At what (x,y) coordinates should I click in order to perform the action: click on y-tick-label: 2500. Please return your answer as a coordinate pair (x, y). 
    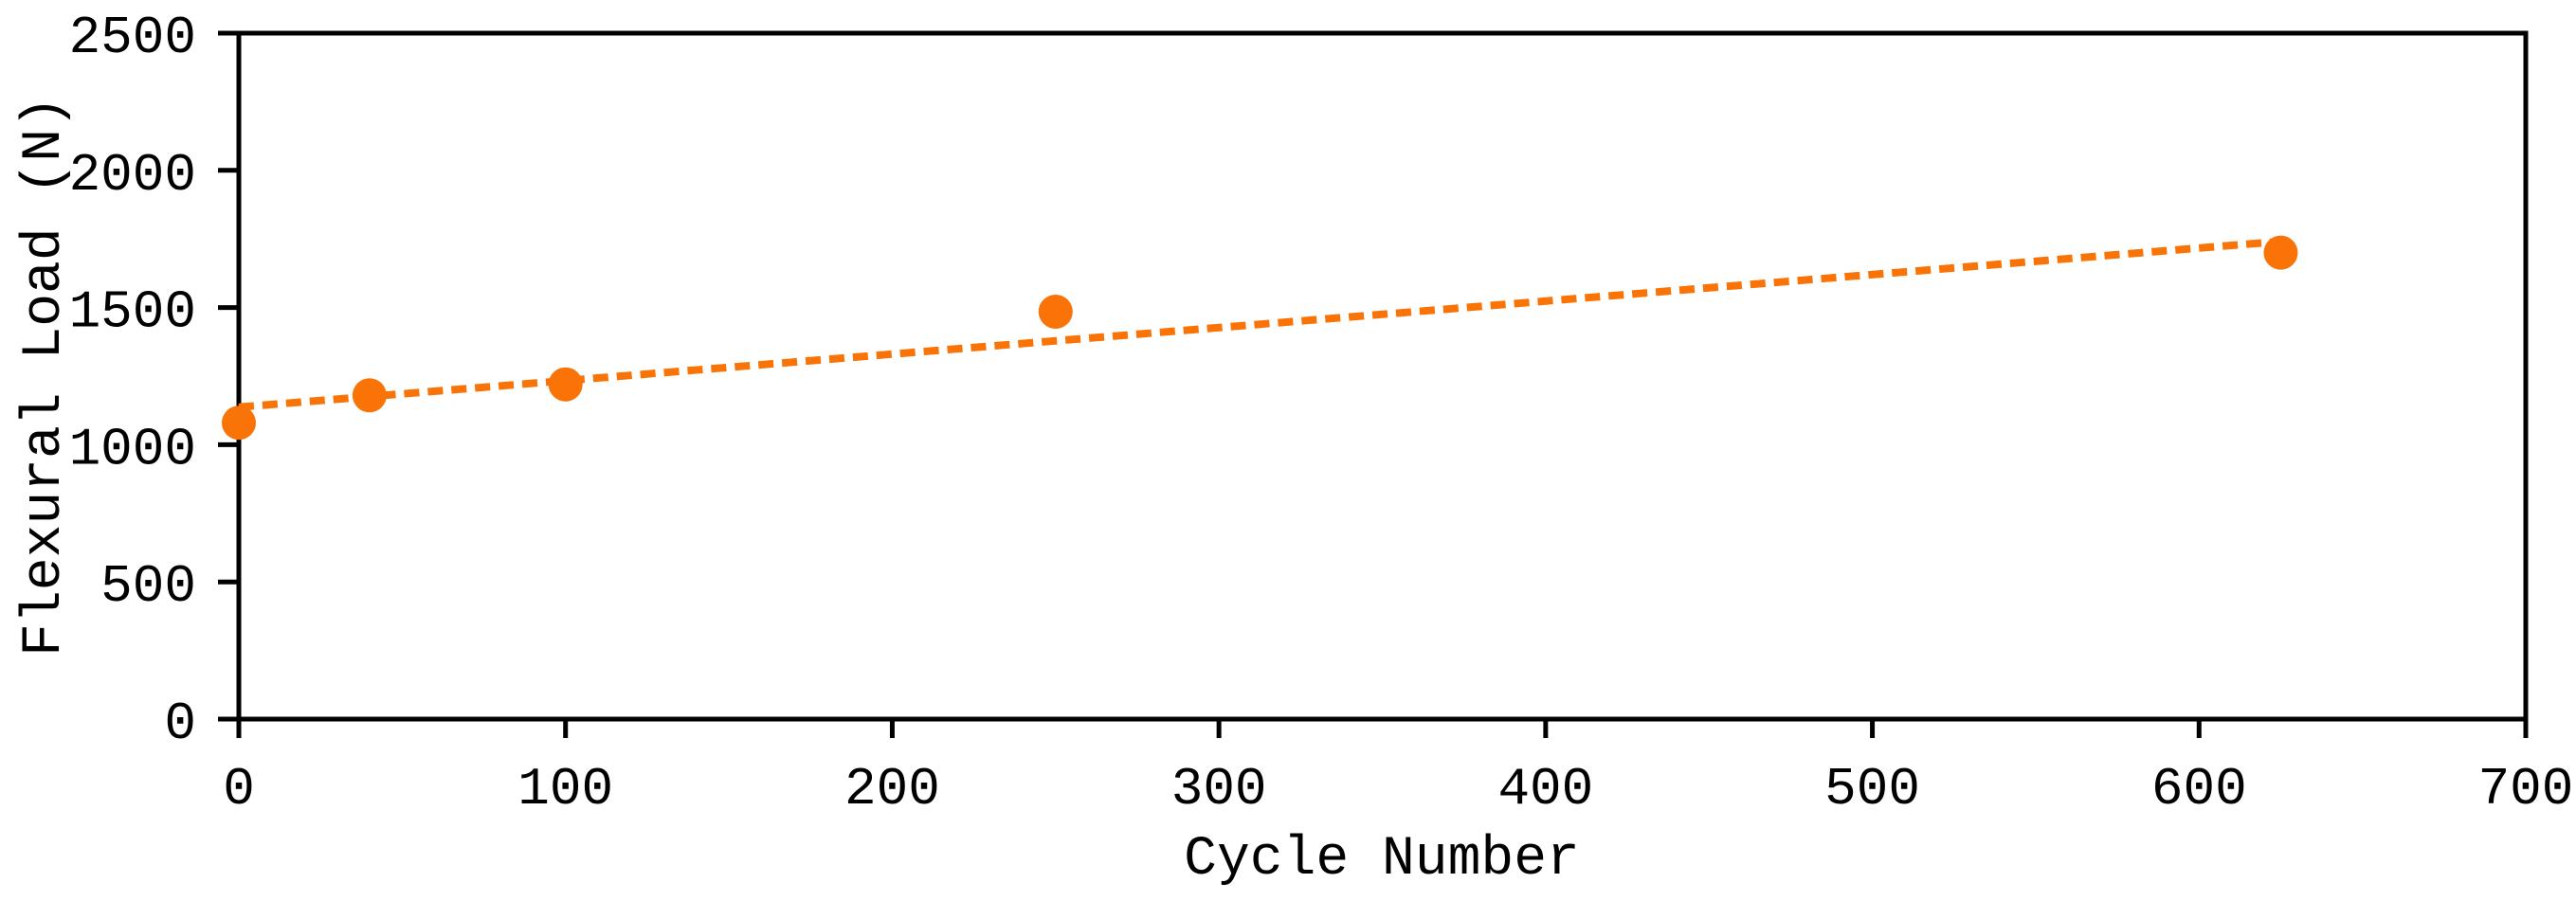
    Looking at the image, I should click on (132, 38).